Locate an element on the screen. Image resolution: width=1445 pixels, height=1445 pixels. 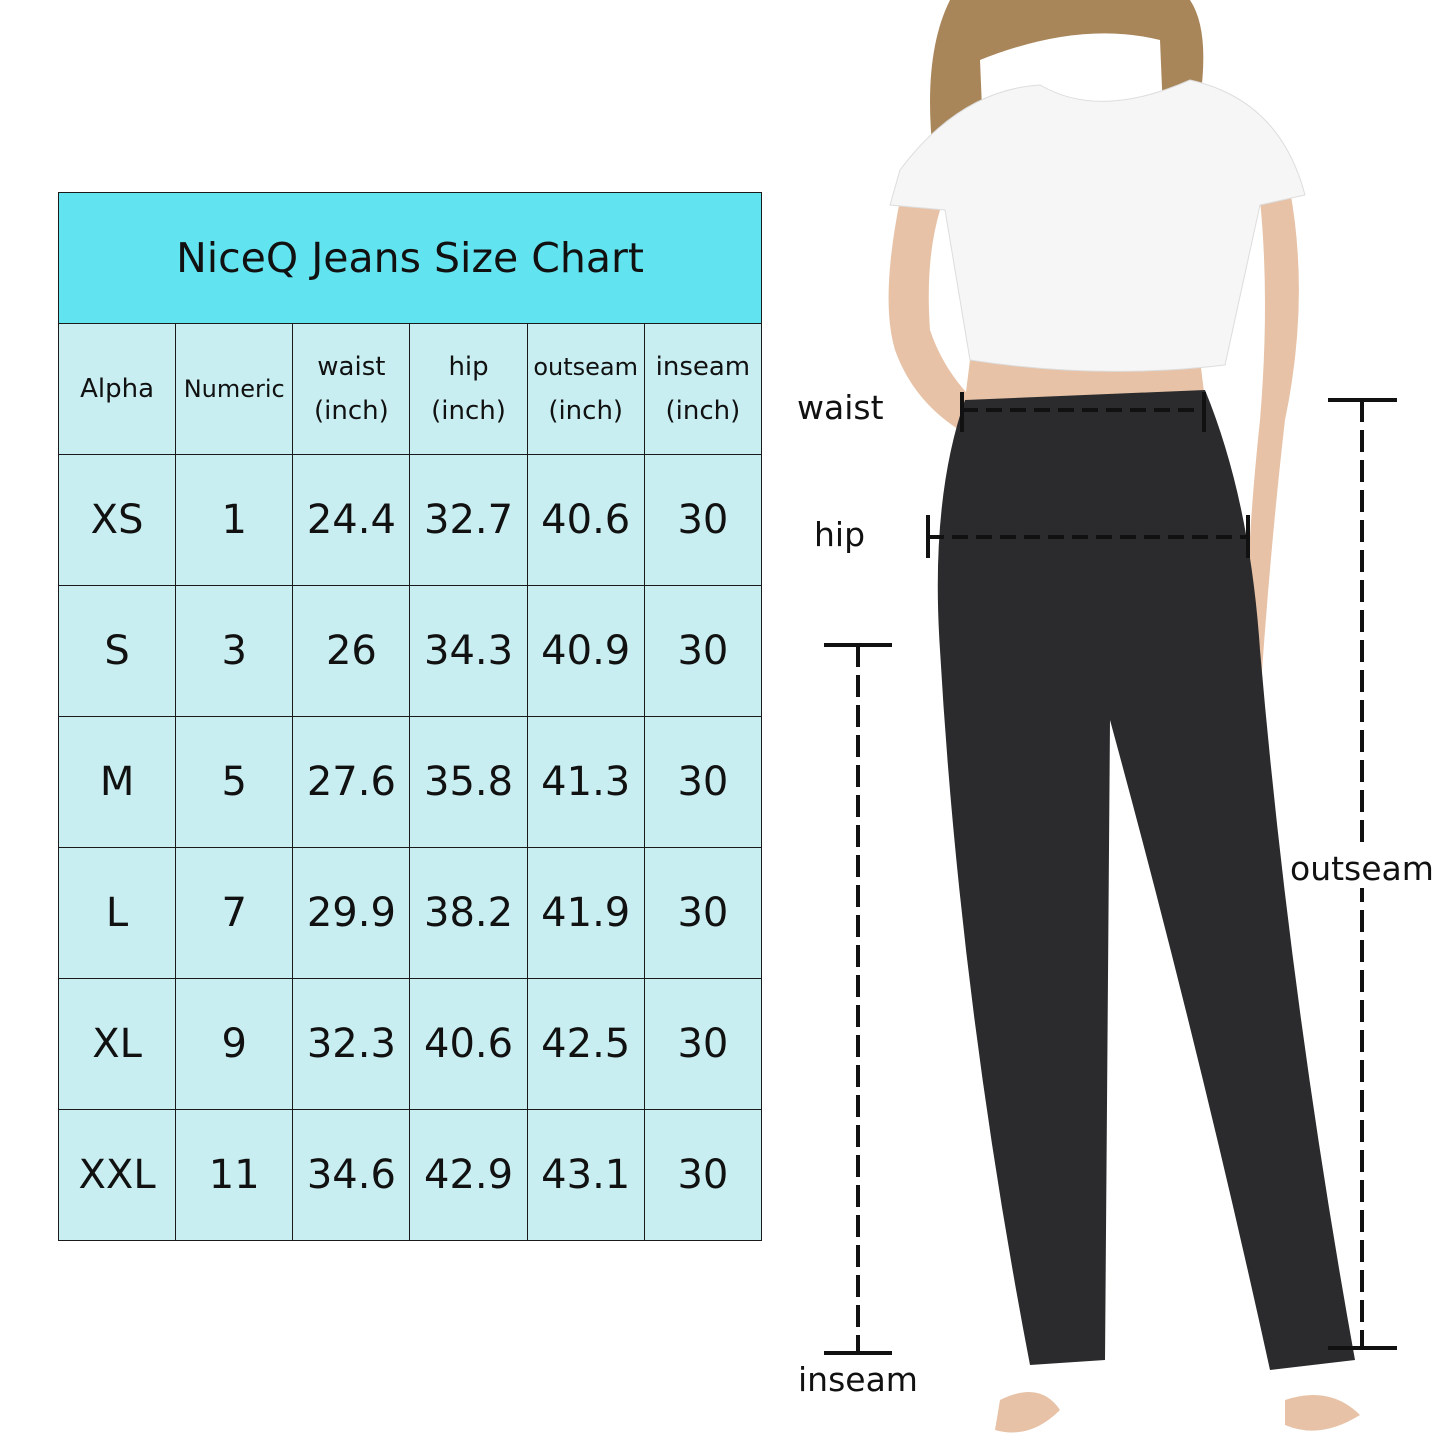
inseam-label: inseam is located at coordinates (858, 1379).